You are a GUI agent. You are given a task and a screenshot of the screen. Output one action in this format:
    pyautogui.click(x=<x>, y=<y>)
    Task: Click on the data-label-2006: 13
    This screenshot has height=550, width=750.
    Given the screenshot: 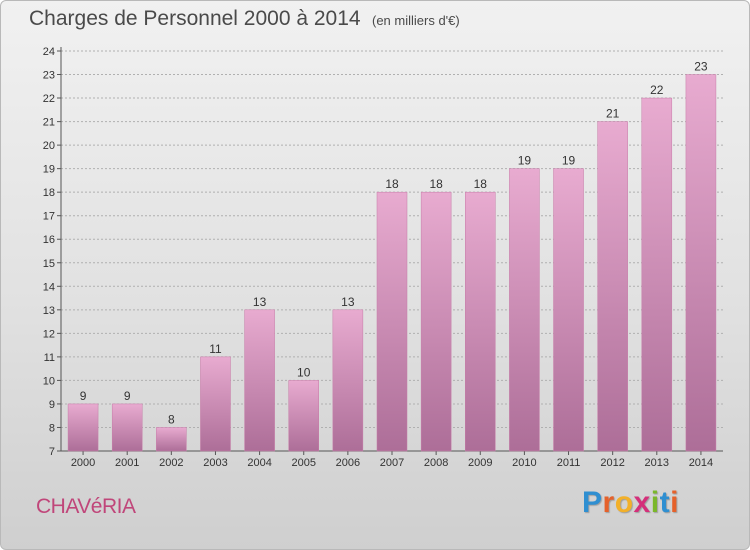 What is the action you would take?
    pyautogui.click(x=348, y=302)
    